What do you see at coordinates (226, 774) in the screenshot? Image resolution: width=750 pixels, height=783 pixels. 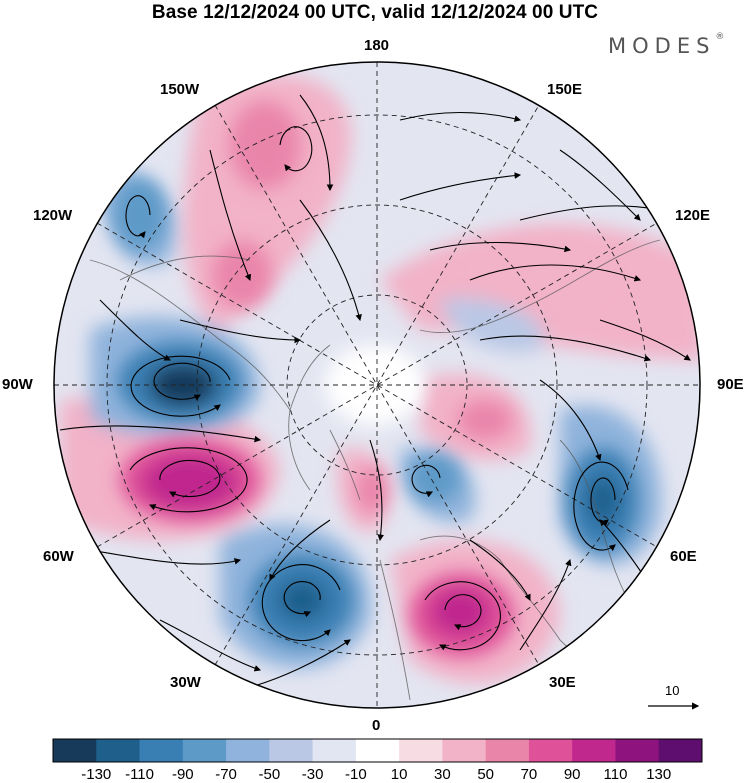 I see `colorbar-tick-label: -70` at bounding box center [226, 774].